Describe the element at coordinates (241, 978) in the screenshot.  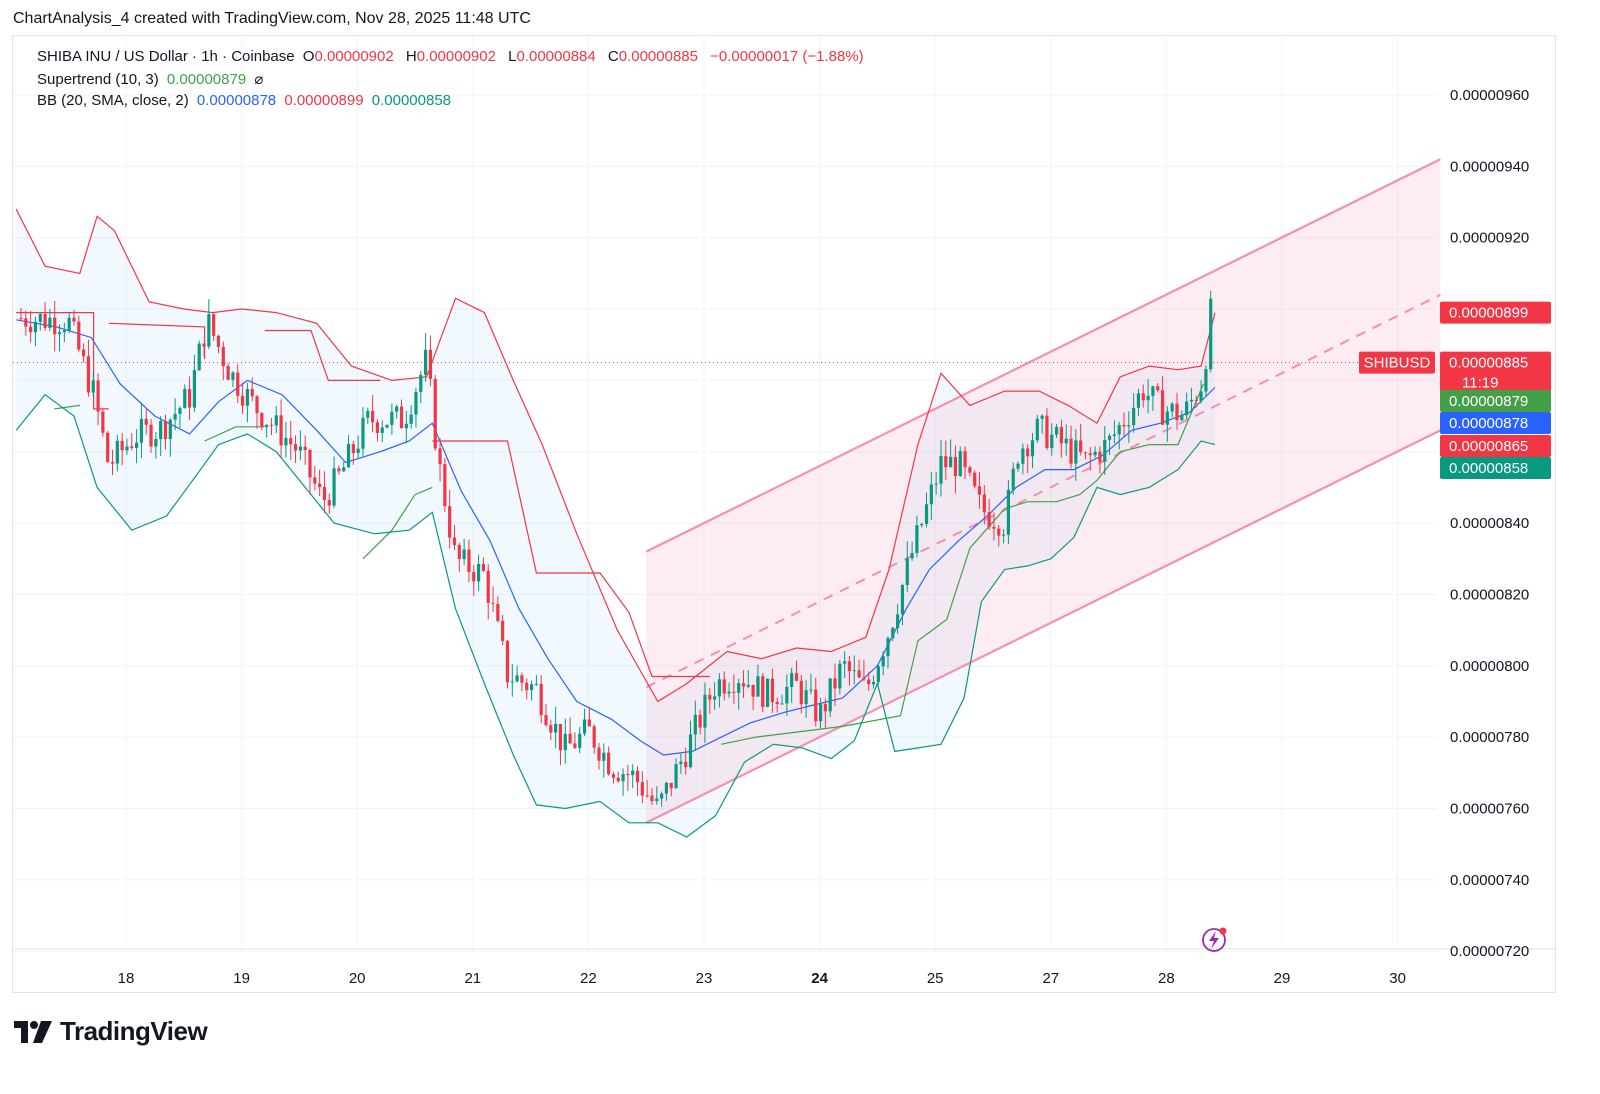
I see `x-tick-label: 19` at that location.